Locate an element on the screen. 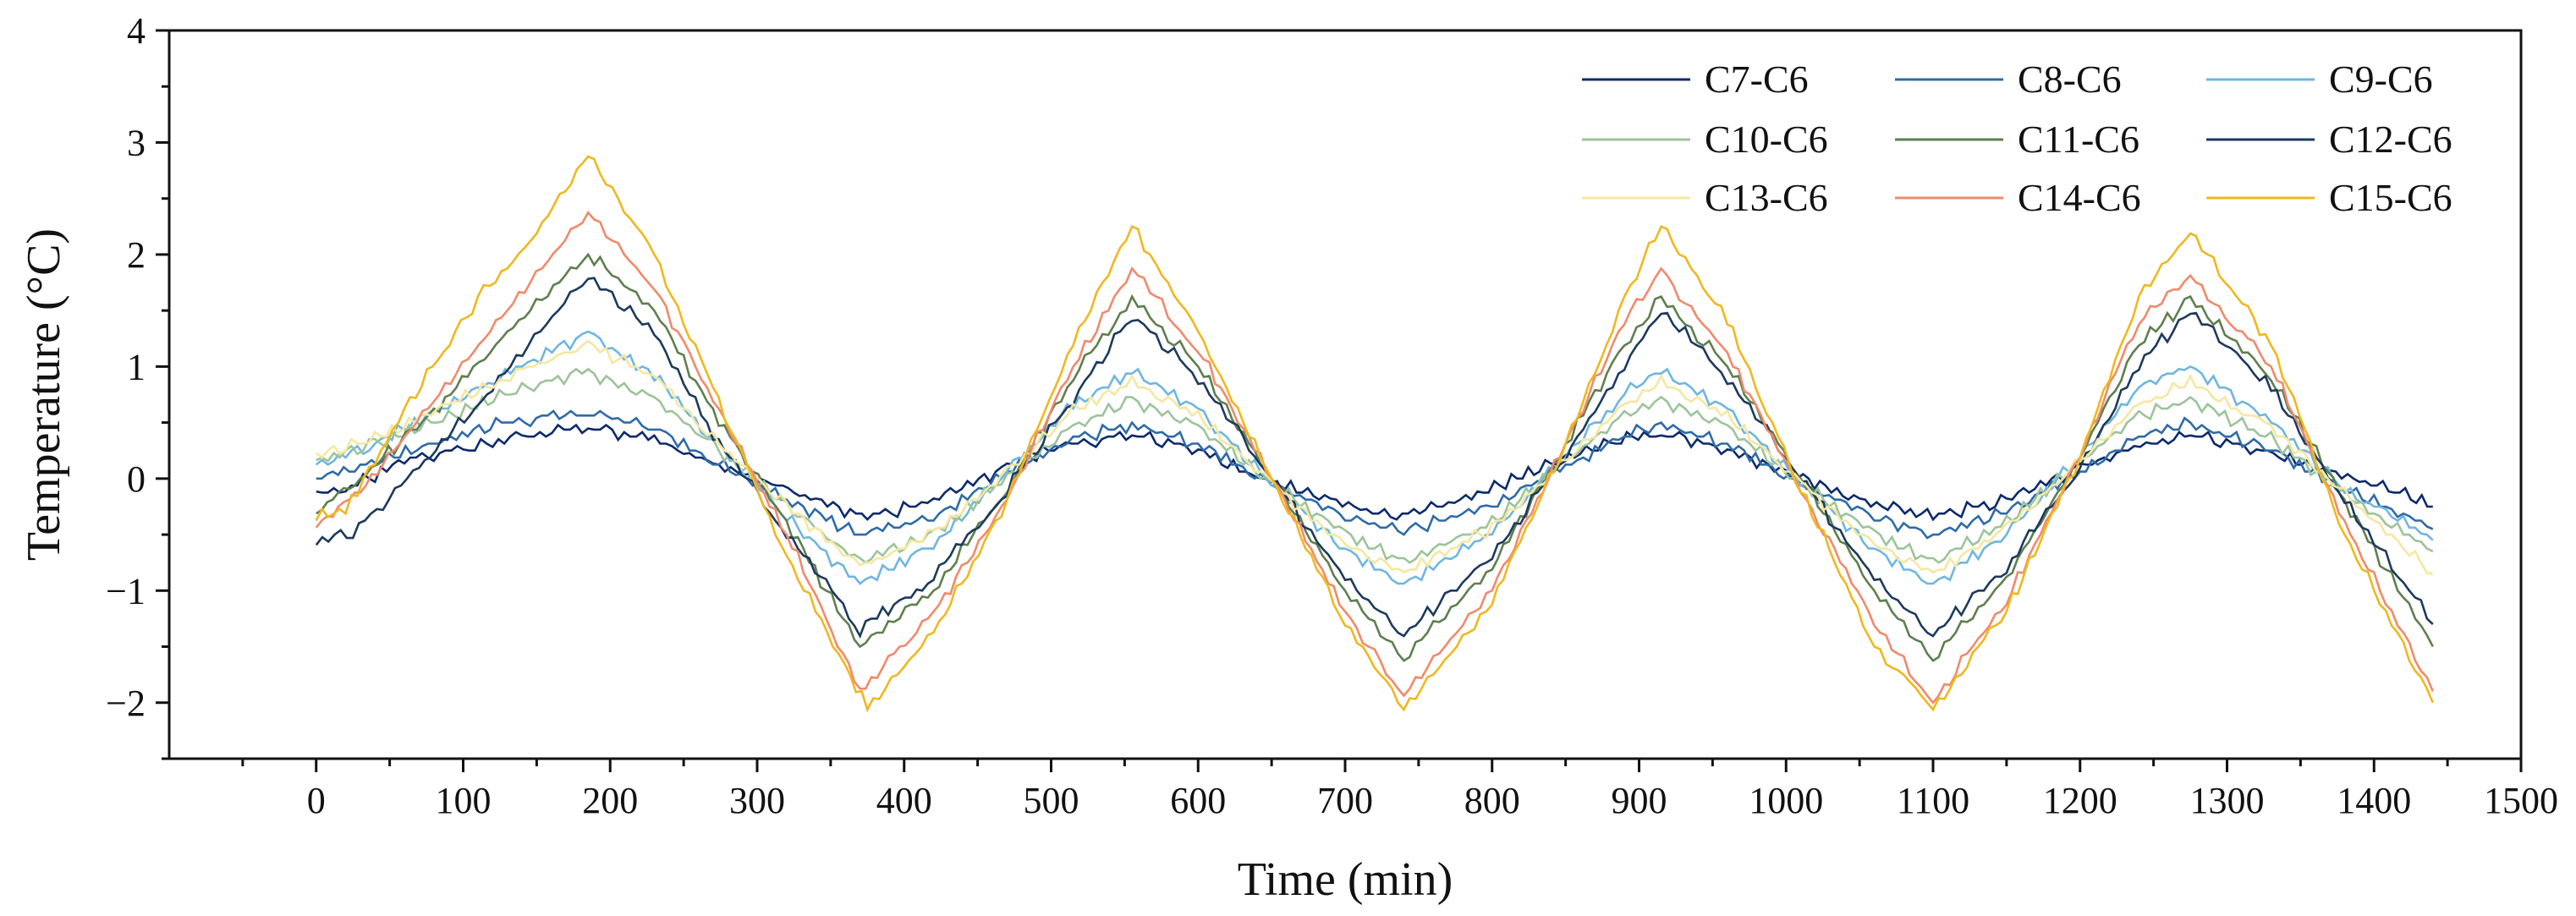 Image resolution: width=2576 pixels, height=916 pixels. legend-label: C7-C6 is located at coordinates (1757, 80).